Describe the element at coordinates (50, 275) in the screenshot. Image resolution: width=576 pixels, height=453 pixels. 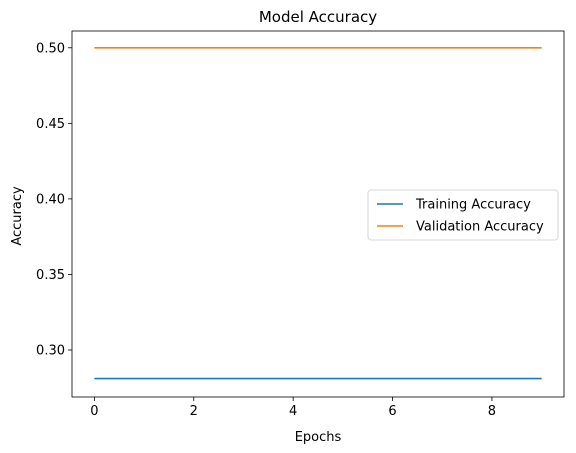
I see `y-tick-label: 0.35` at that location.